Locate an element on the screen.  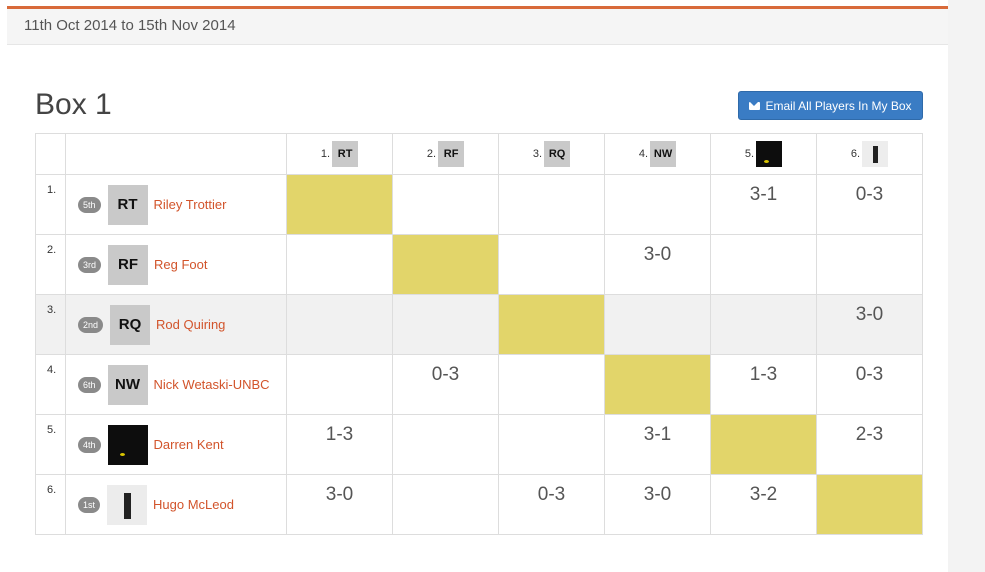
column-header-content: 2. RF is located at coordinates (445, 154).